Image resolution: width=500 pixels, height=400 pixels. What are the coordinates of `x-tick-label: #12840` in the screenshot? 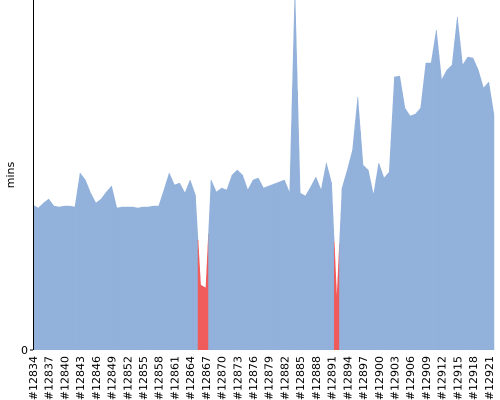 It's located at (64, 378).